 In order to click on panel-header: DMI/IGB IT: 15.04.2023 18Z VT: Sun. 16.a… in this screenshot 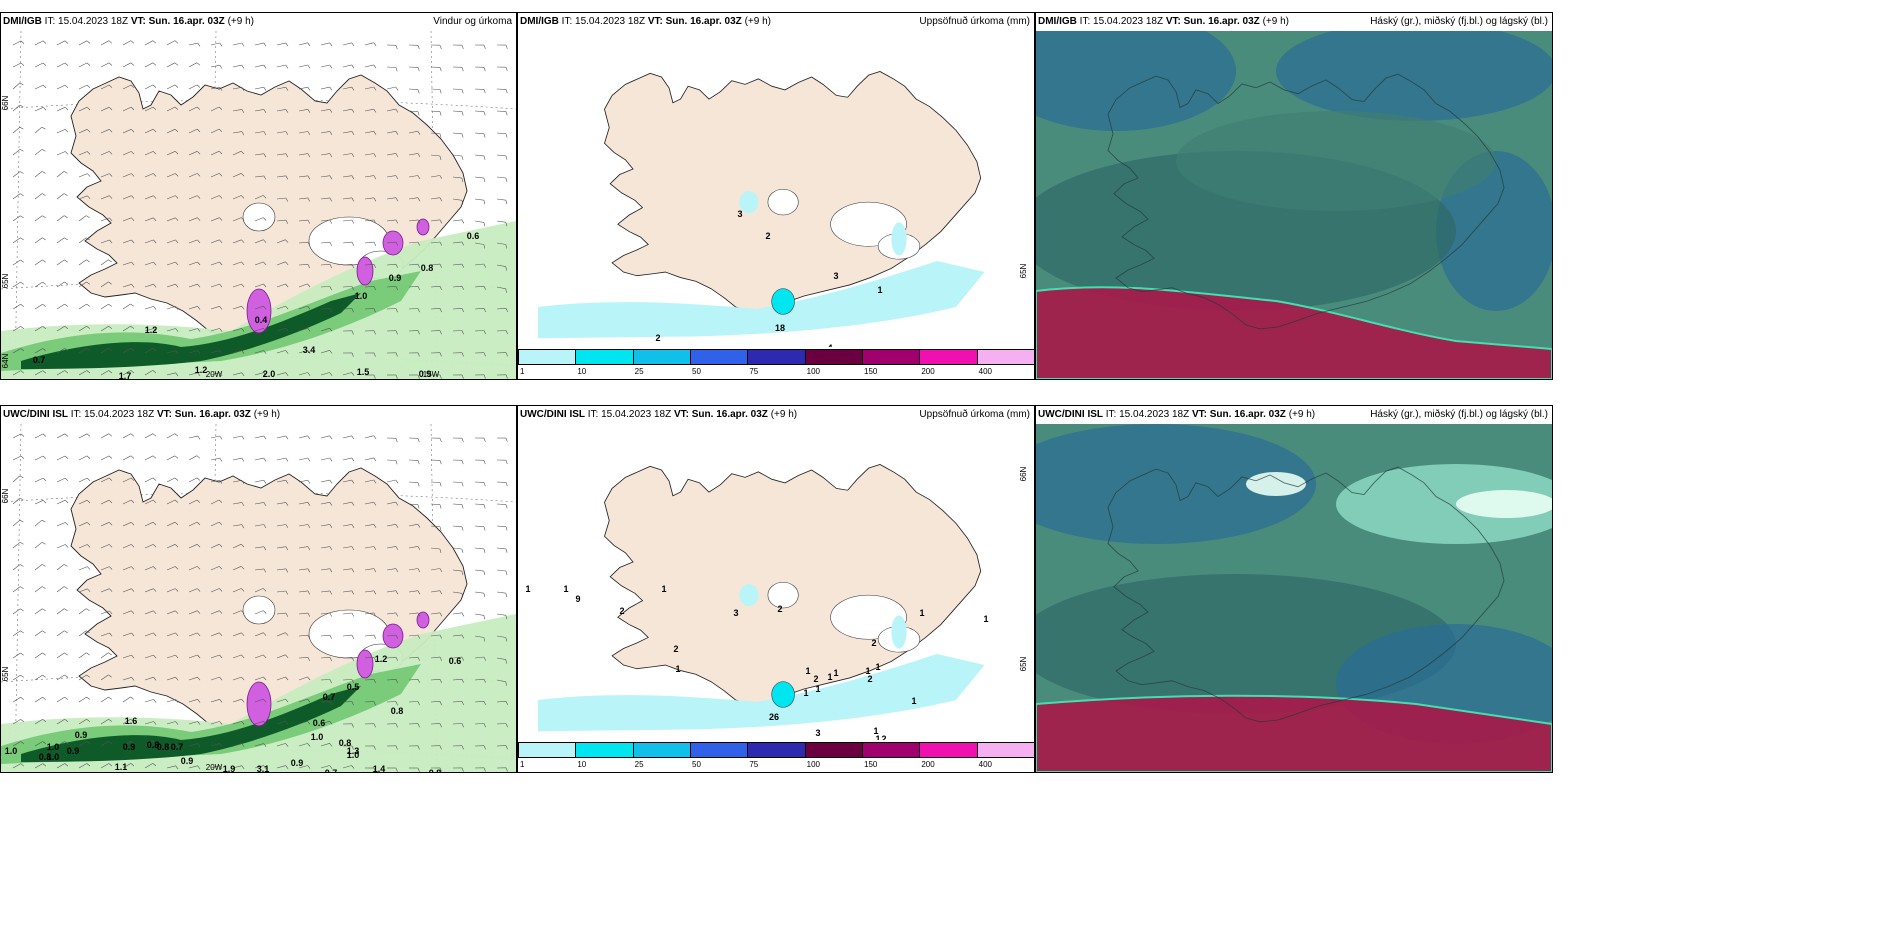, I will do `click(776, 22)`.